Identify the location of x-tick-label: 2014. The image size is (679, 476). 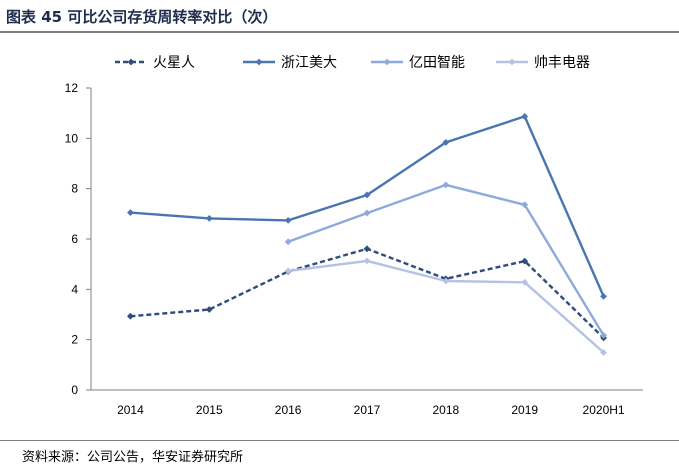
(130, 410).